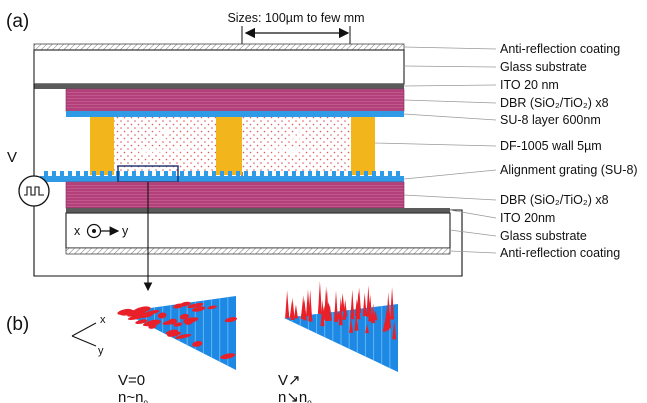 This screenshot has width=647, height=403. I want to click on wall-left, so click(102, 146).